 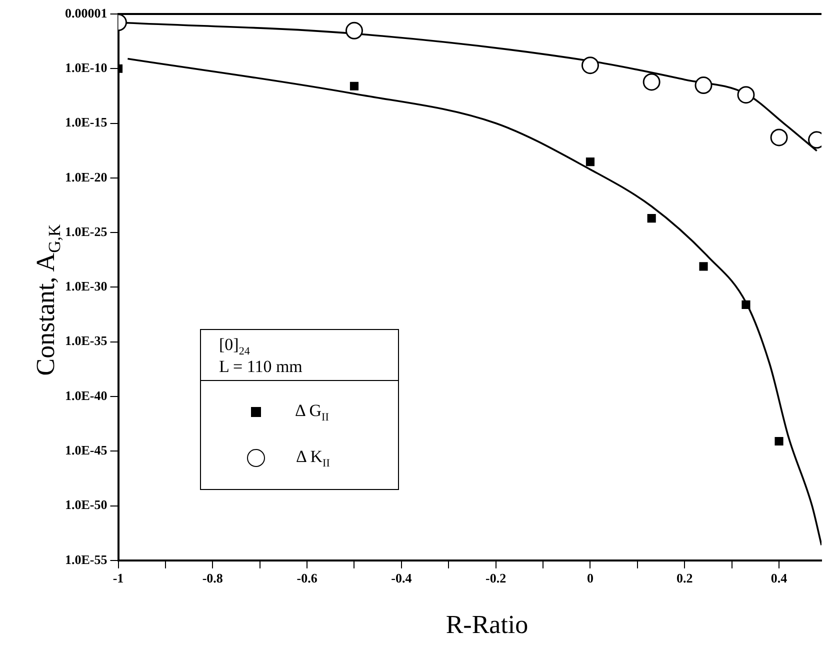 I want to click on y-tick-label: 1.0E-20, so click(x=86, y=176).